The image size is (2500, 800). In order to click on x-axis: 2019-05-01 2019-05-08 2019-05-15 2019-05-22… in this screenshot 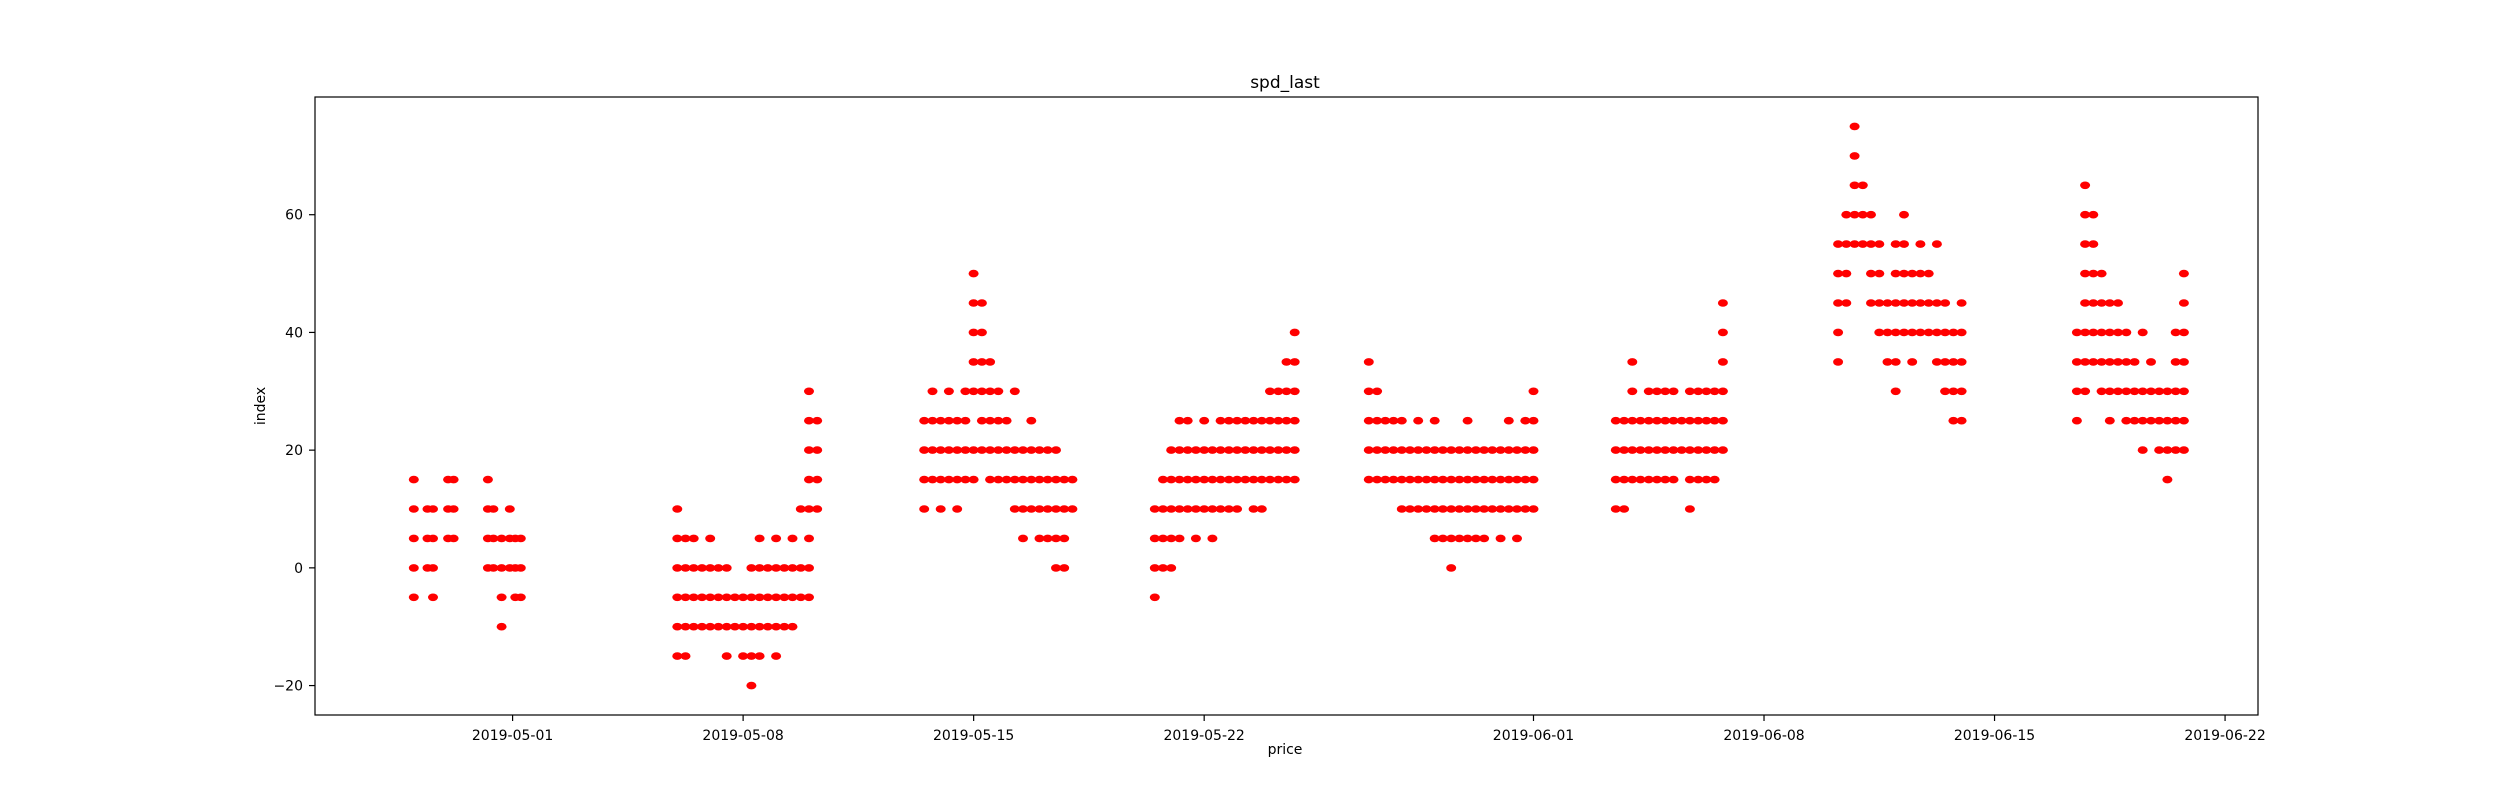, I will do `click(1369, 729)`.